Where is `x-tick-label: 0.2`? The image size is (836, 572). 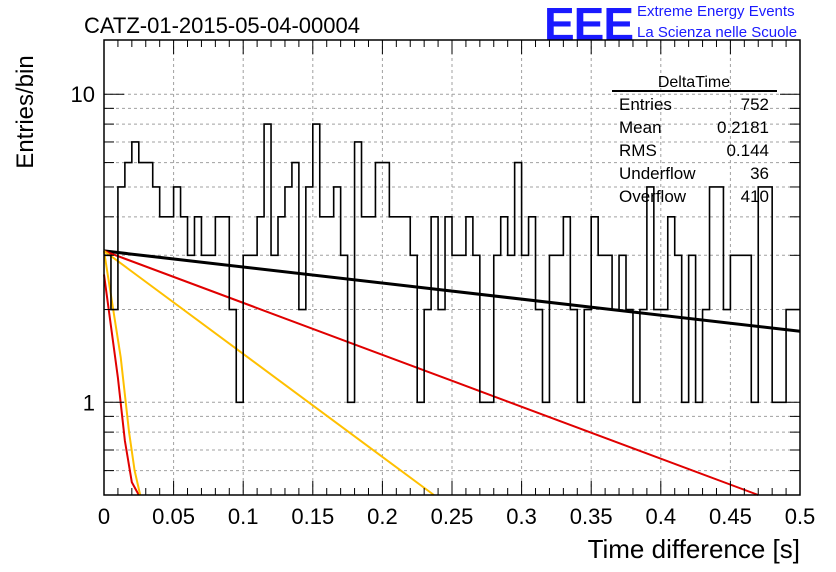
x-tick-label: 0.2 is located at coordinates (382, 516).